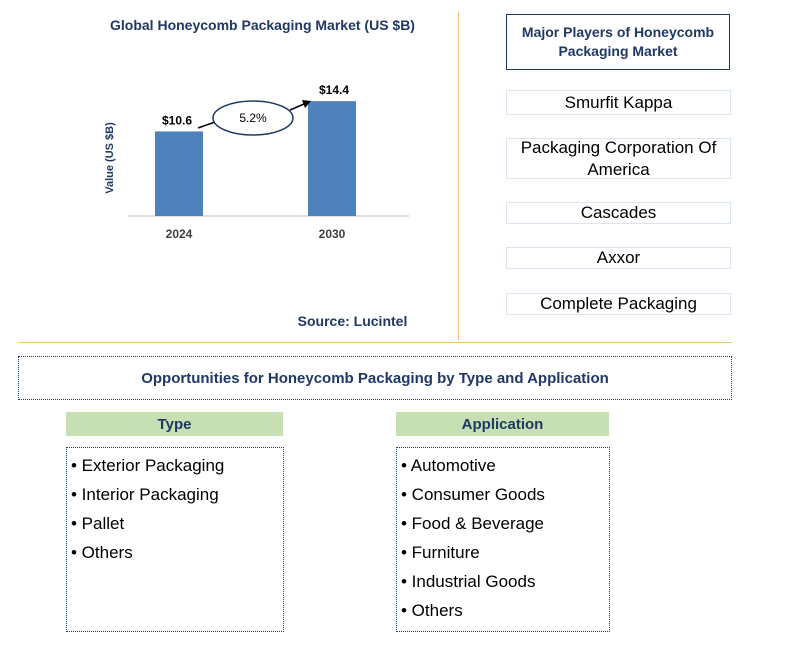 This screenshot has width=800, height=651. Describe the element at coordinates (618, 258) in the screenshot. I see `player-item: Axxor` at that location.